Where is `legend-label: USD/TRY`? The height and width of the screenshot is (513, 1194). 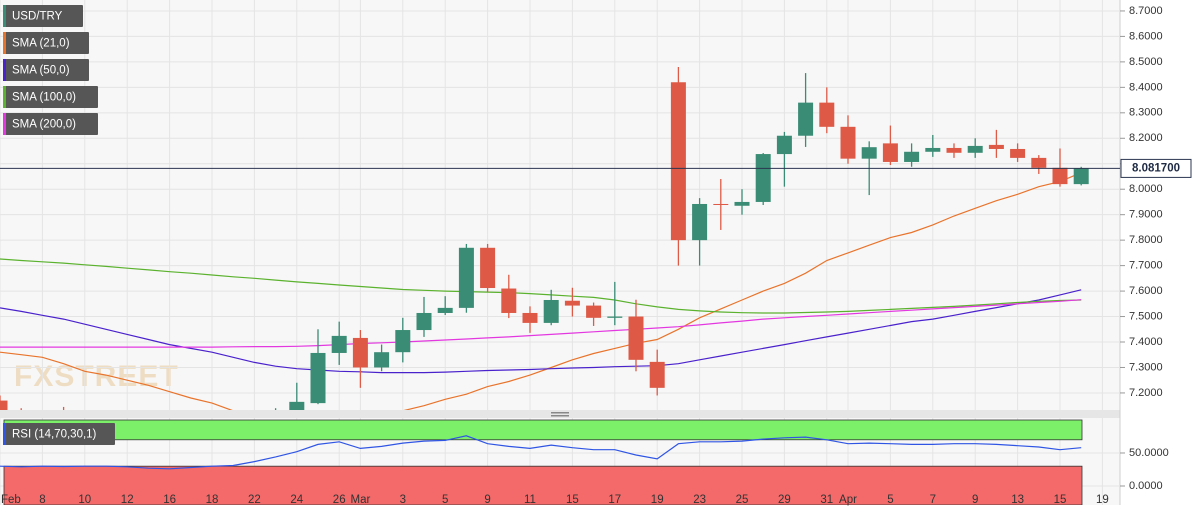 legend-label: USD/TRY is located at coordinates (37, 17).